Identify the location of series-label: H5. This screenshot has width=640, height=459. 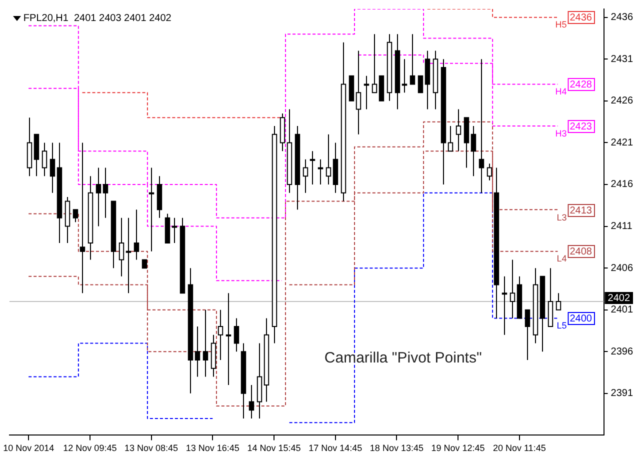
(561, 24).